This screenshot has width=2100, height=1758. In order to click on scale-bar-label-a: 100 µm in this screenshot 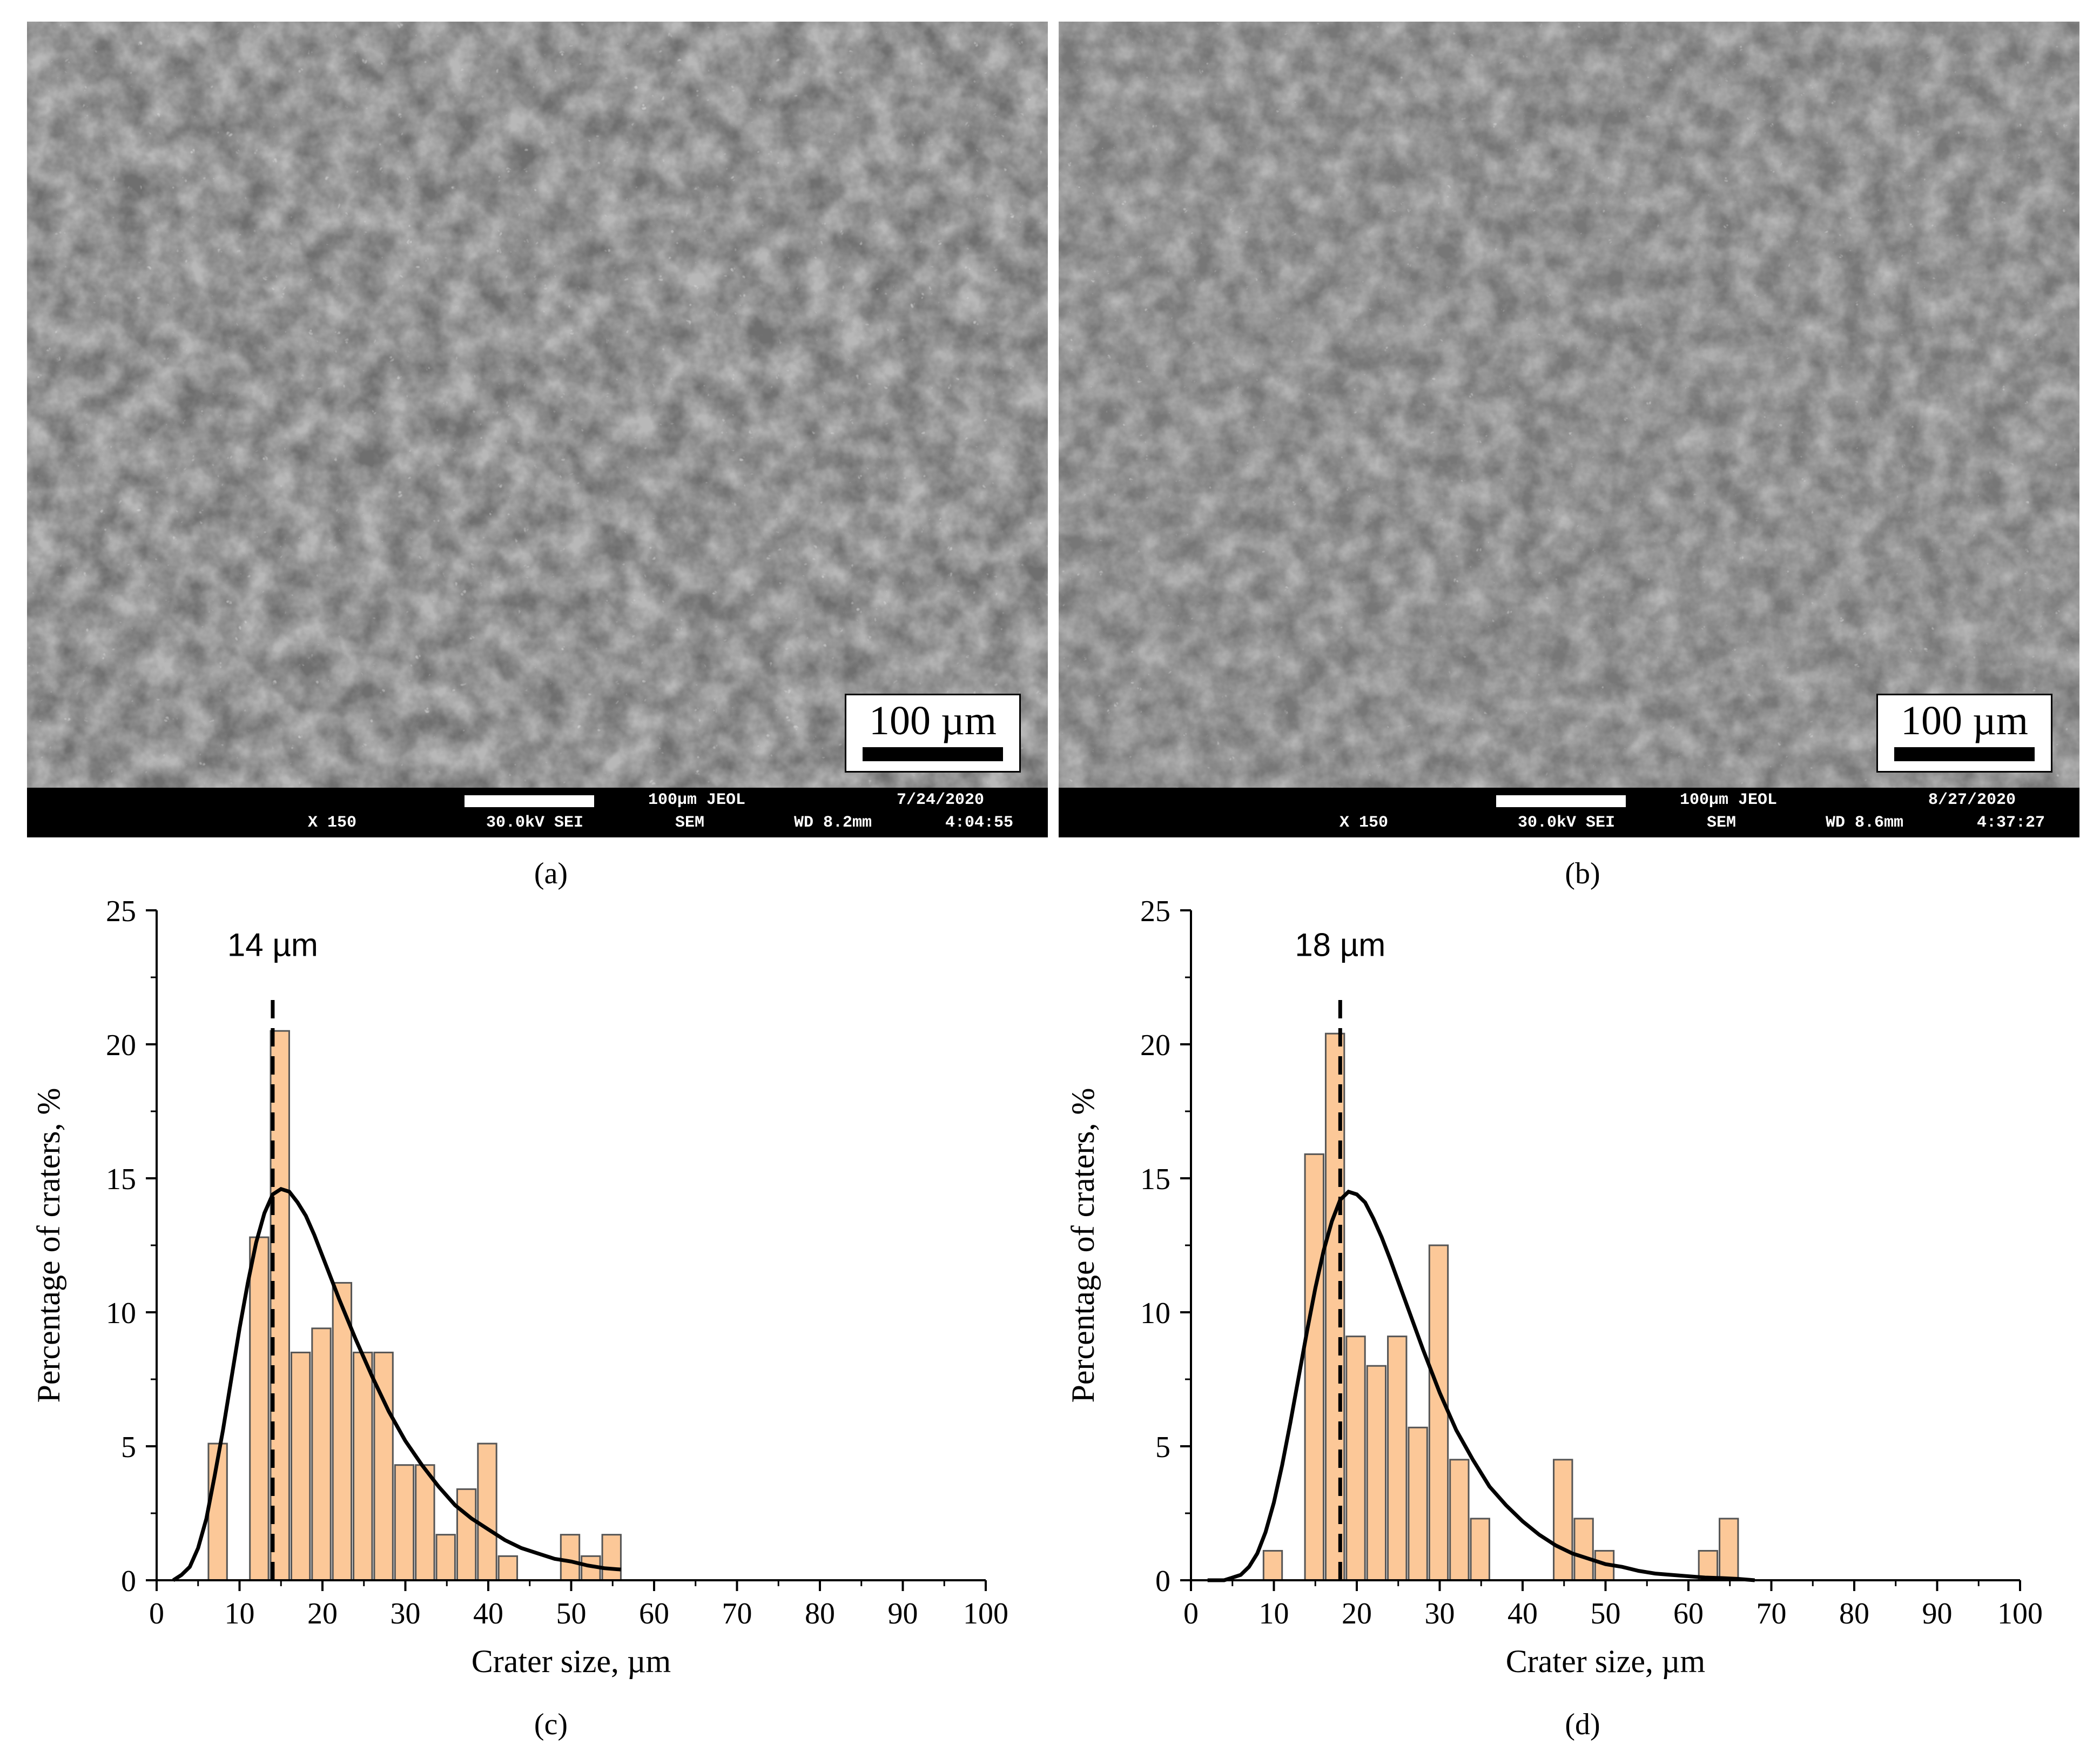, I will do `click(933, 733)`.